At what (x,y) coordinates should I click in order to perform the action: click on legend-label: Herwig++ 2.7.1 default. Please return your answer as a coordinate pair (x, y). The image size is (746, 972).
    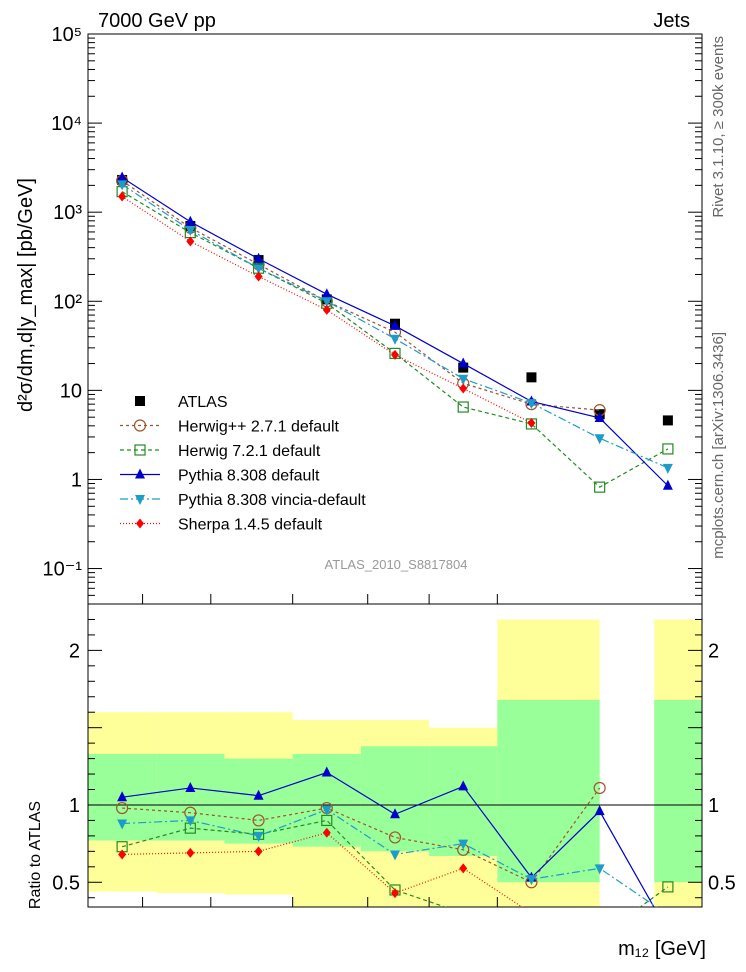
    Looking at the image, I should click on (259, 427).